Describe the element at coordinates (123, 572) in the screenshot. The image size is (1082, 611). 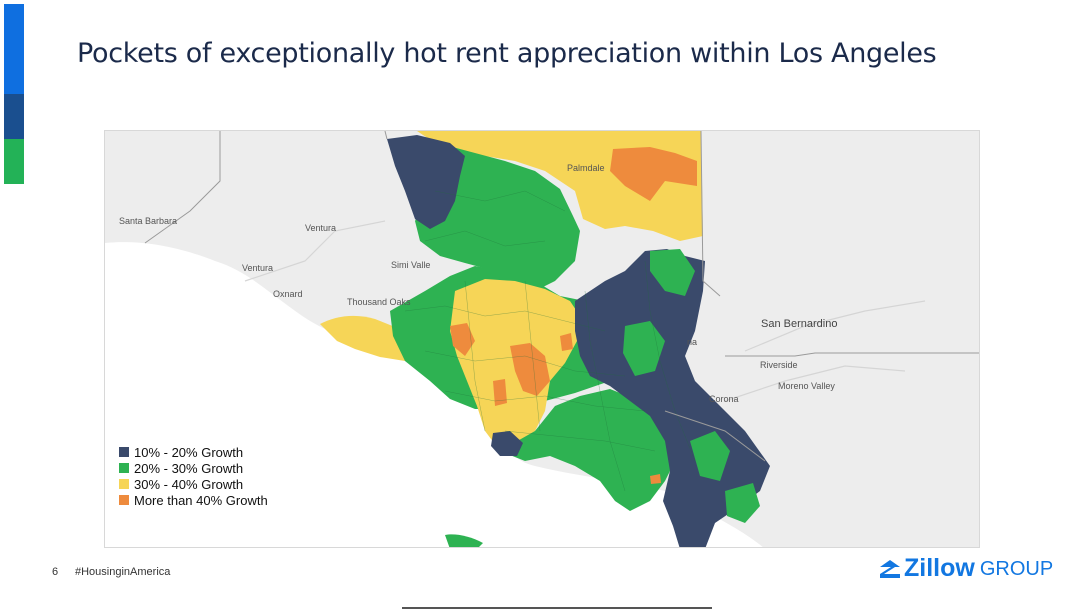
I see `footer-hashtag: #HousinginAmerica` at that location.